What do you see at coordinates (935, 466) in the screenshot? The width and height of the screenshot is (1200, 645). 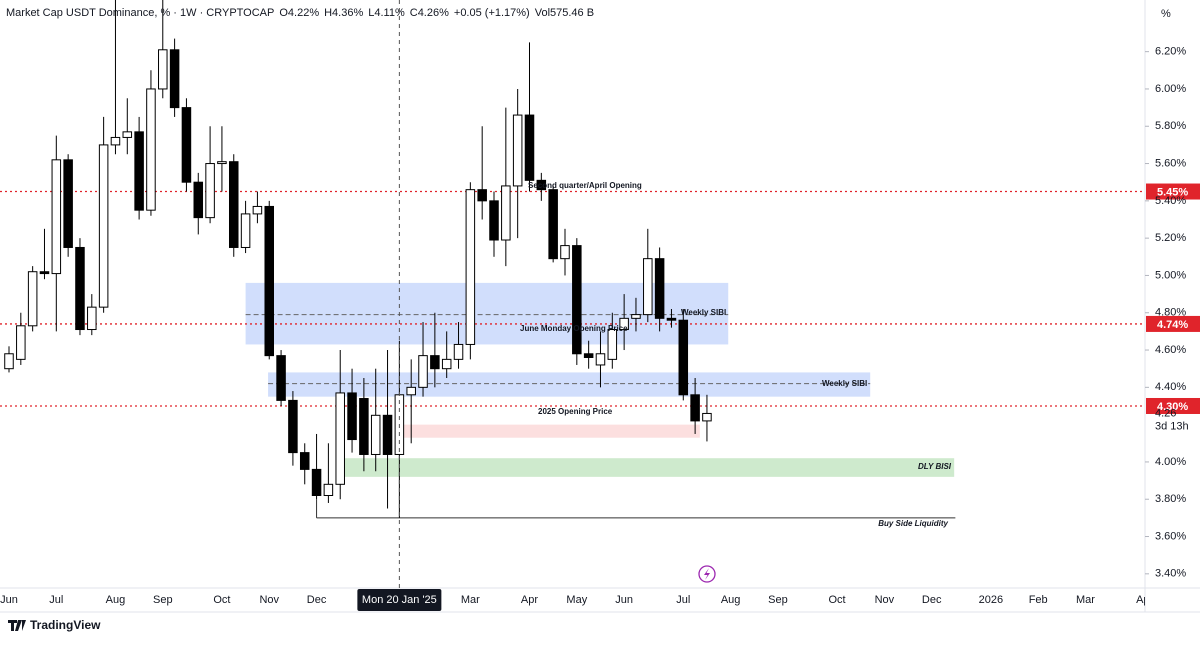 I see `annotation: DLY BISI` at bounding box center [935, 466].